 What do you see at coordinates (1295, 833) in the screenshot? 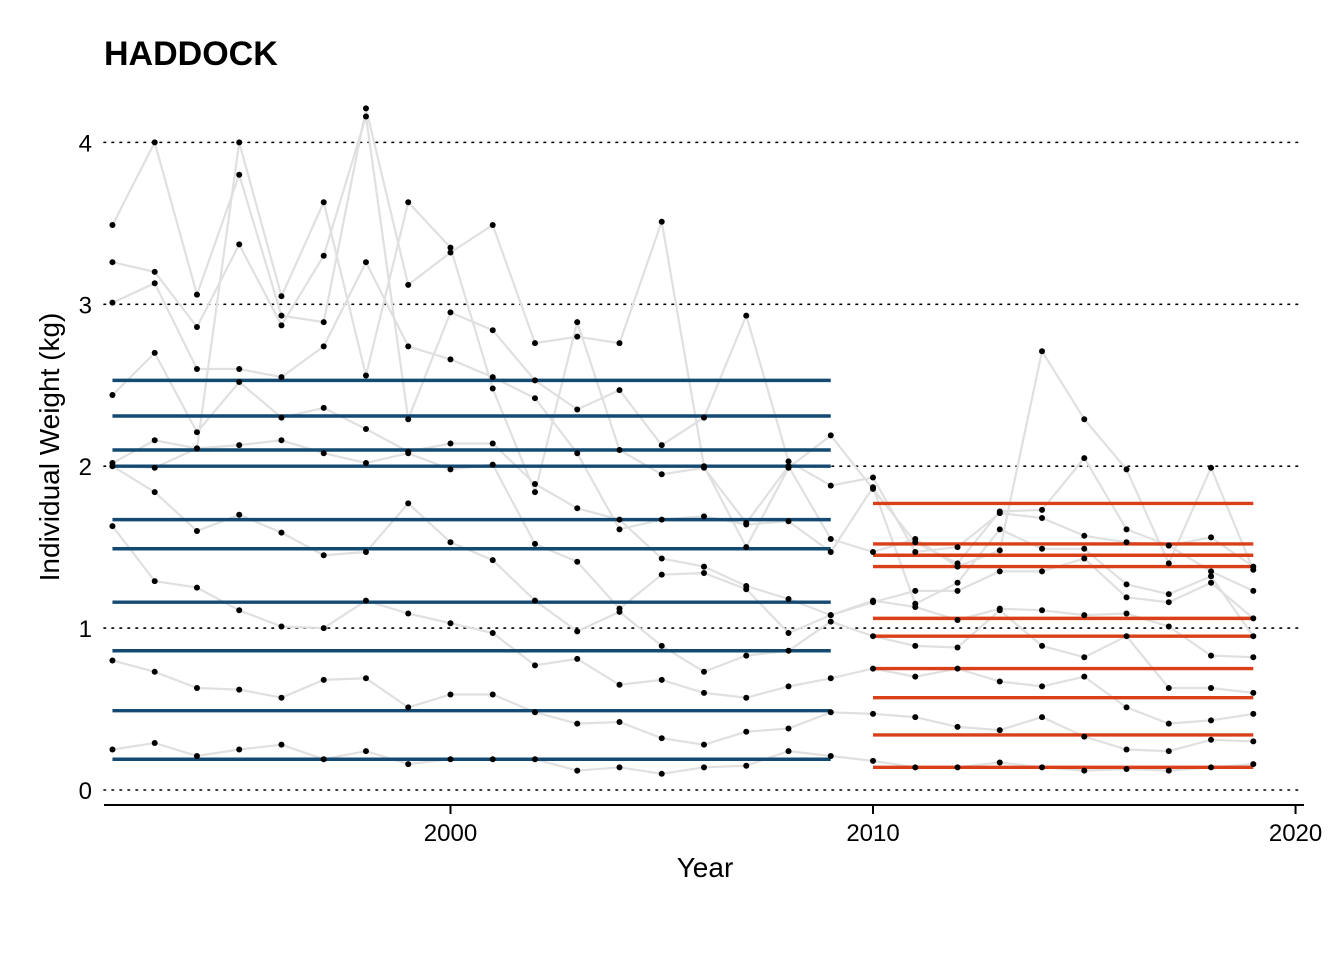
I see `x-tick-label: 2020` at bounding box center [1295, 833].